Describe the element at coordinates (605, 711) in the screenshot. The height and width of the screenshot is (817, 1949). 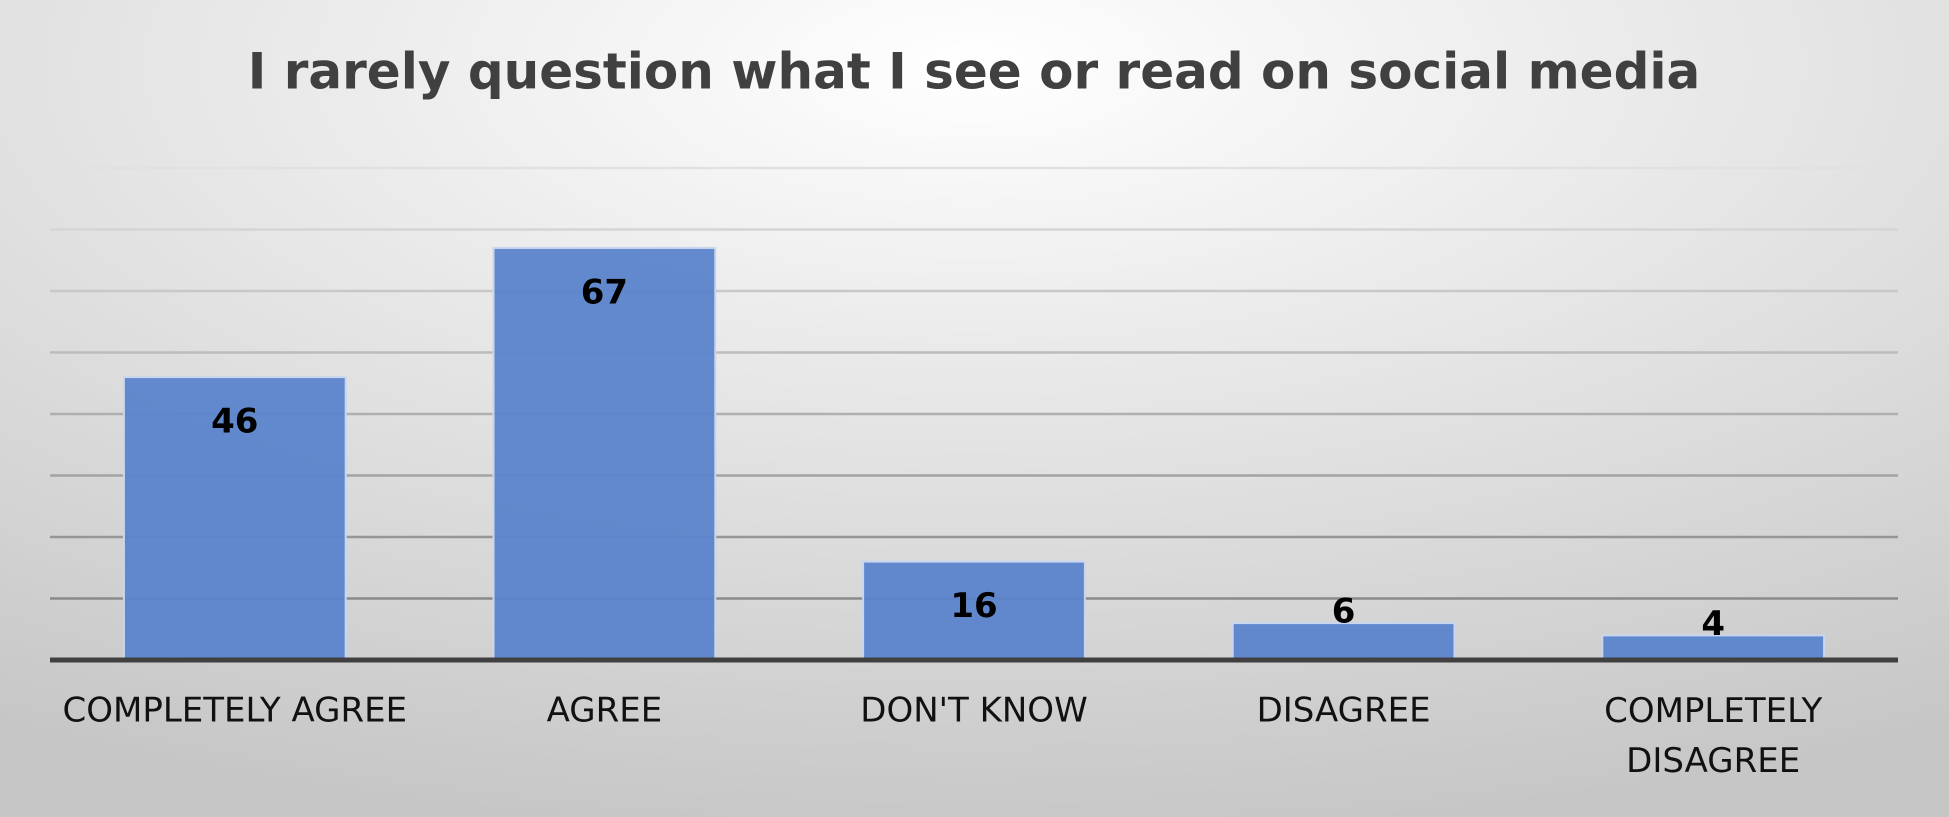
I see `x-tick-label: AGREE` at that location.